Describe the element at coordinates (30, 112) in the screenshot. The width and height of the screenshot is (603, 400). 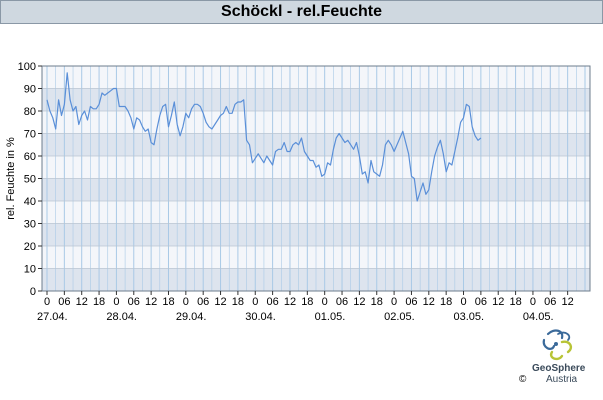
I see `y-tick-label: 80` at that location.